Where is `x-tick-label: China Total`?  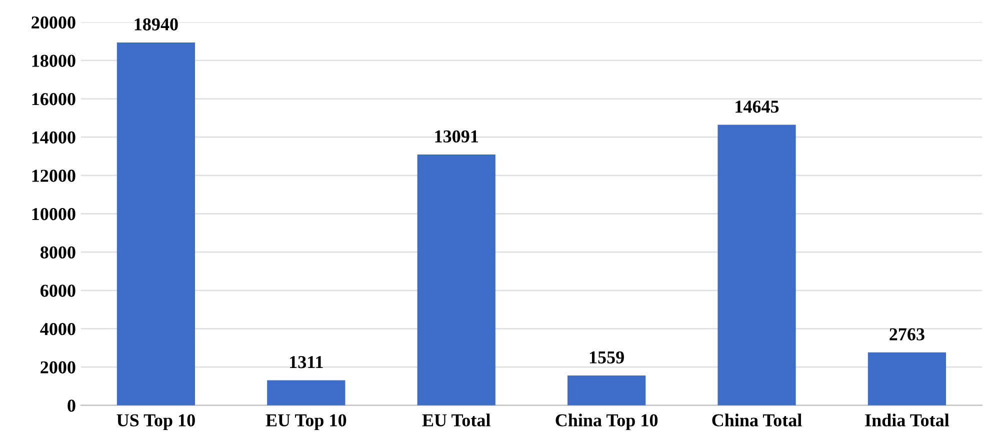
x-tick-label: China Total is located at coordinates (757, 420).